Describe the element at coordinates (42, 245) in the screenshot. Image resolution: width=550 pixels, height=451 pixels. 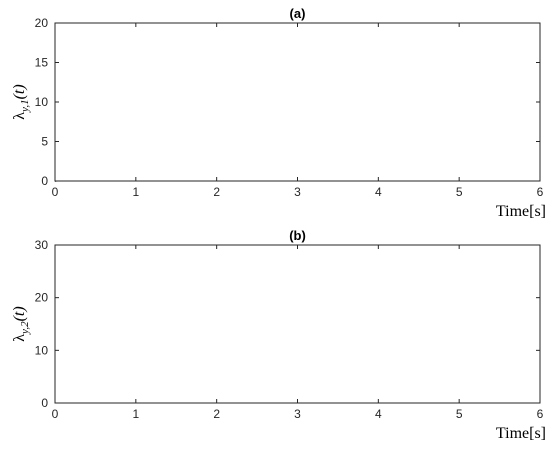
I see `y-tick-label: 30` at that location.